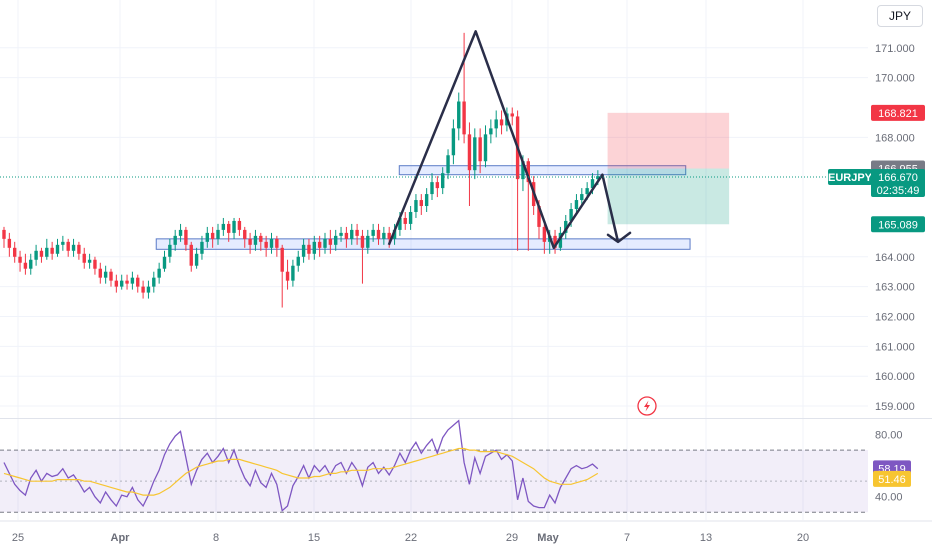 The width and height of the screenshot is (932, 550). I want to click on resistance-zone, so click(542, 170).